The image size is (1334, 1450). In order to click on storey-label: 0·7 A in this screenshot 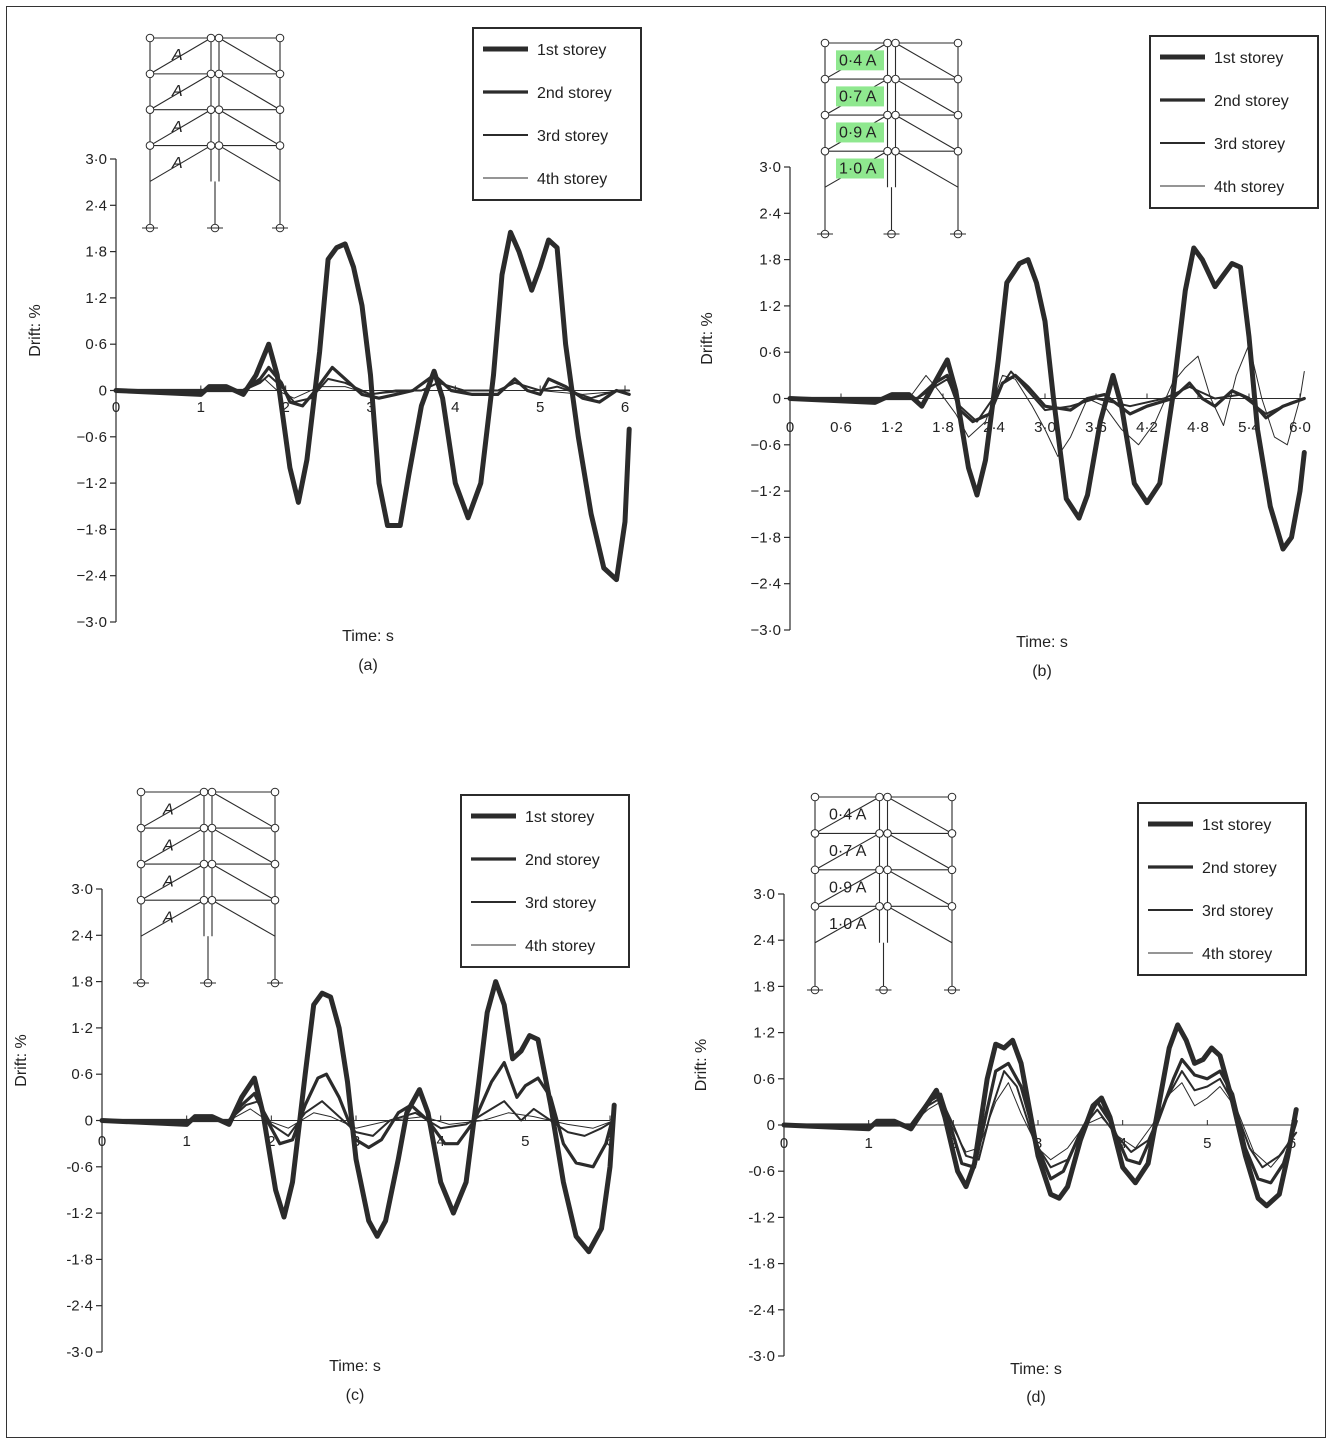, I will do `click(848, 851)`.